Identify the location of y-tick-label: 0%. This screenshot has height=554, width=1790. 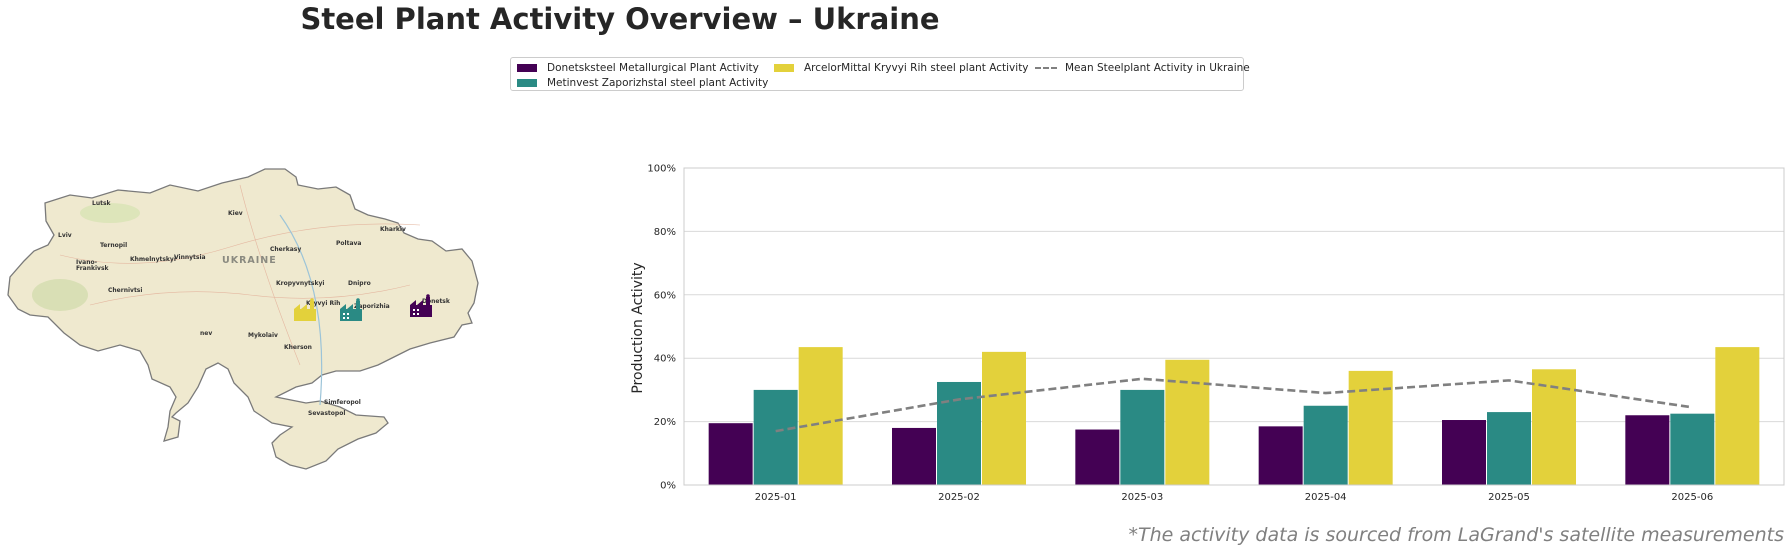
(668, 486).